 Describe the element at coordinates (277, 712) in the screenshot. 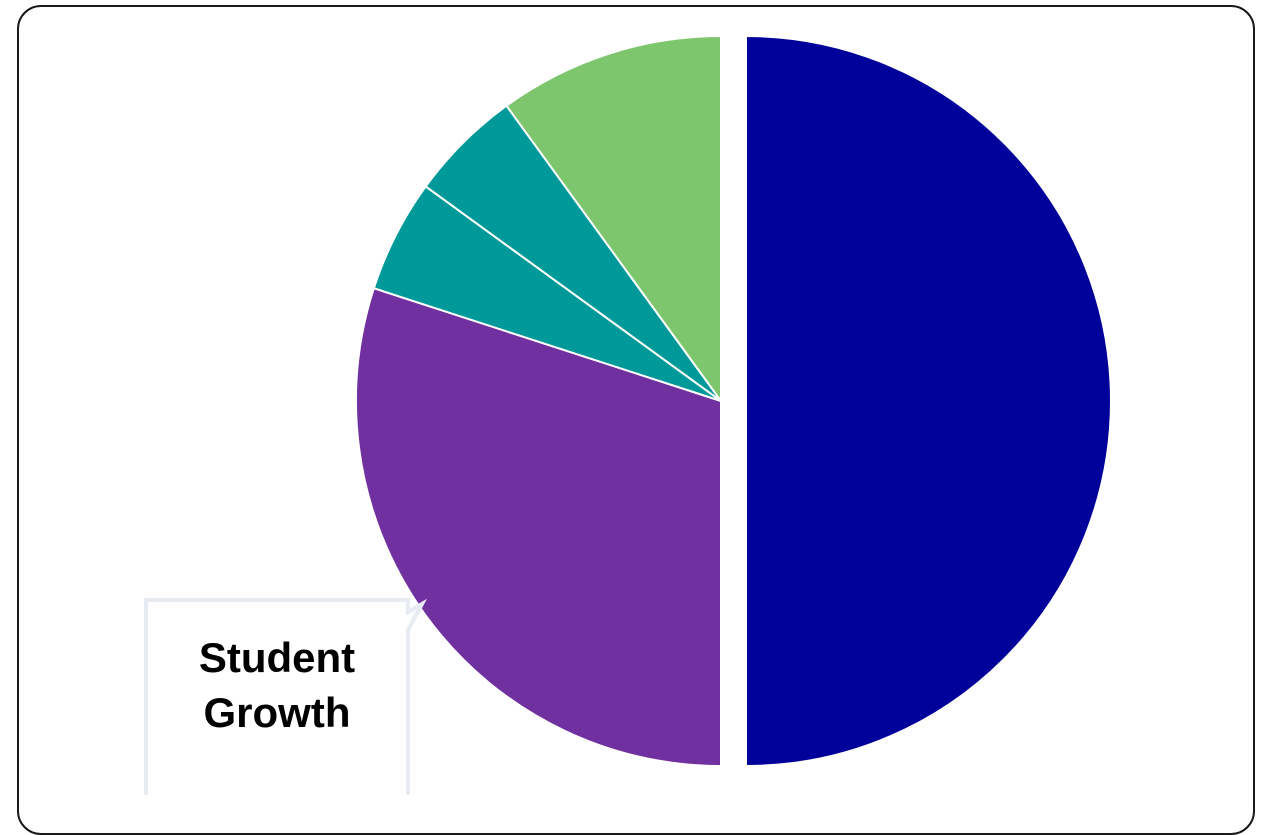

I see `callout-label-line2: Growth` at that location.